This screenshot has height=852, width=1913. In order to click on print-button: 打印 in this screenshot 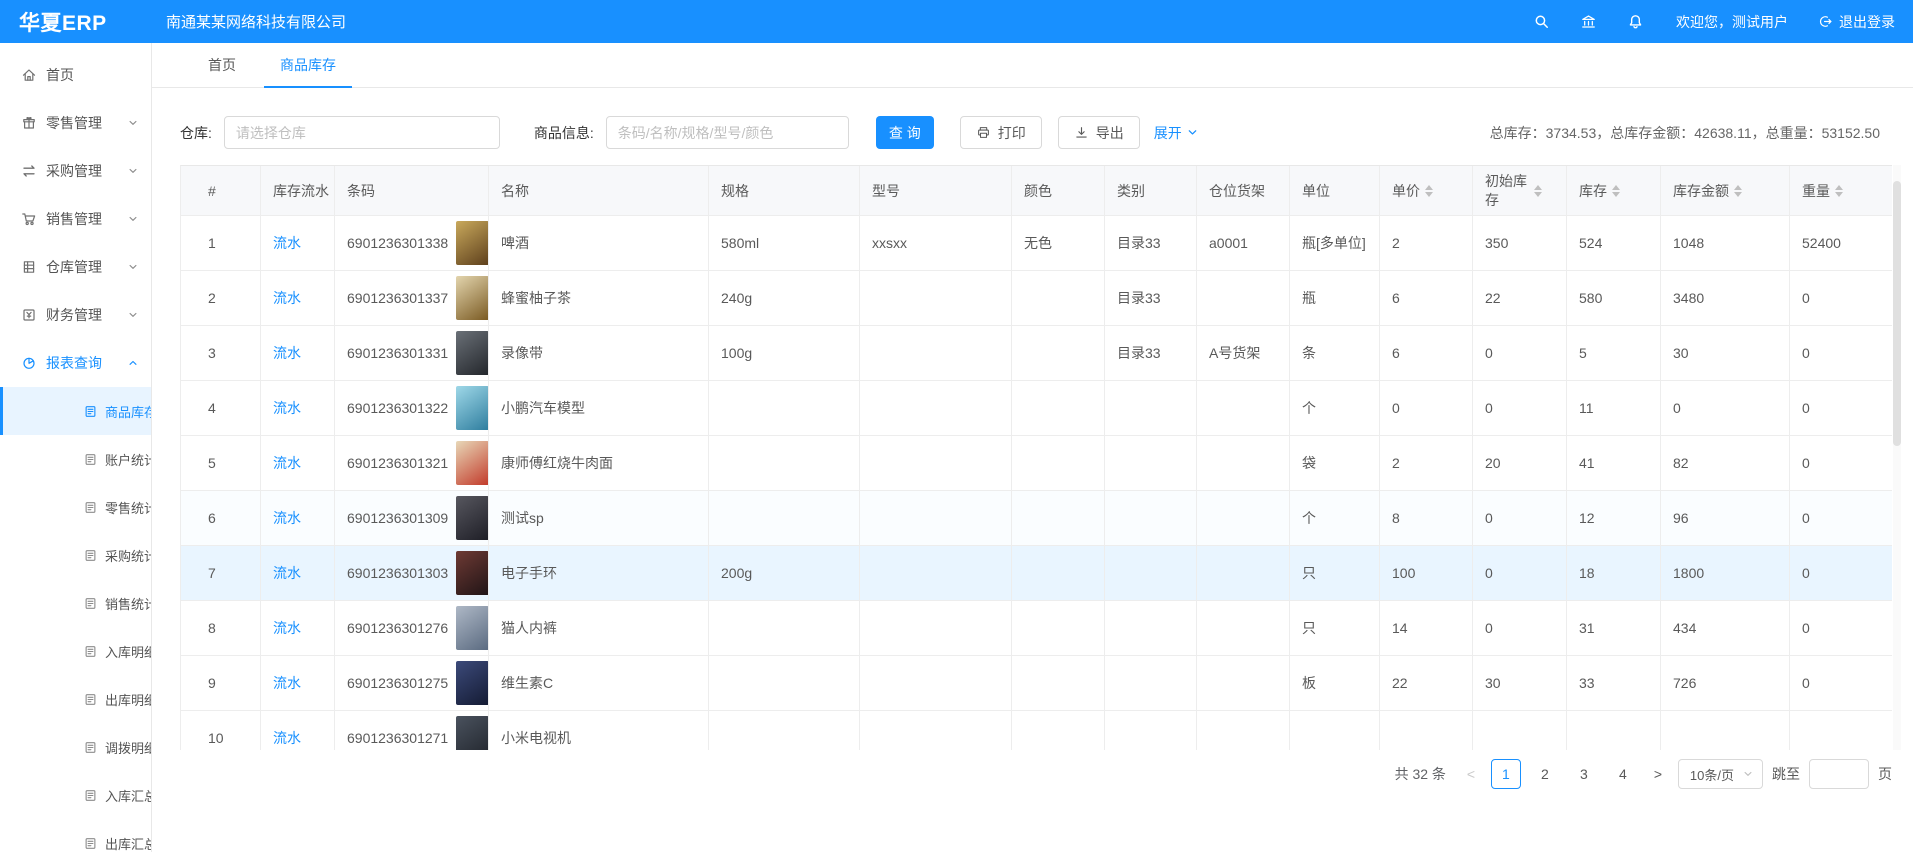, I will do `click(1000, 132)`.